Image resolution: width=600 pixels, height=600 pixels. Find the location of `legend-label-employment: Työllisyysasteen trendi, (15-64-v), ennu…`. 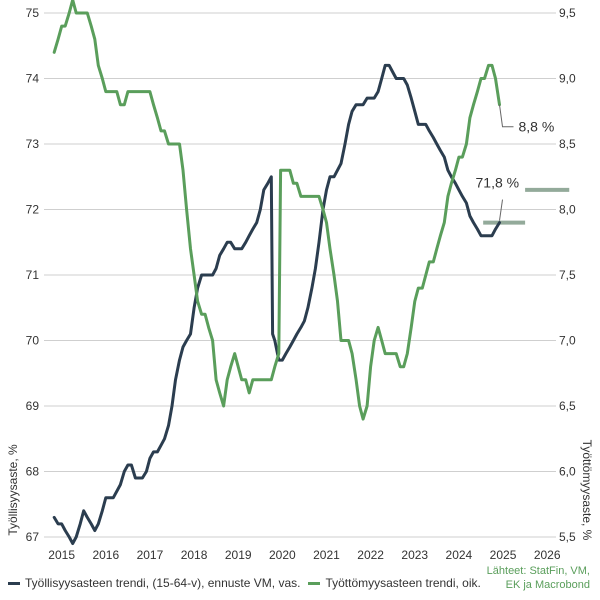

legend-label-employment: Työllisyysasteen trendi, (15-64-v), ennu… is located at coordinates (163, 583).